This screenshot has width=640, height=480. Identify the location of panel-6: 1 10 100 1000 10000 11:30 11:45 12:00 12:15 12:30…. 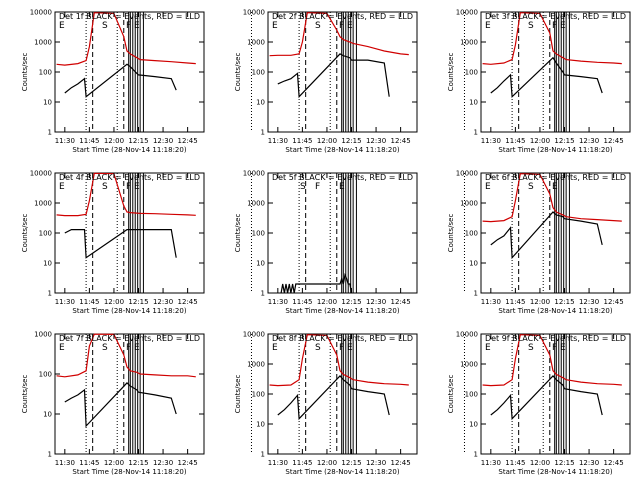
(539, 242).